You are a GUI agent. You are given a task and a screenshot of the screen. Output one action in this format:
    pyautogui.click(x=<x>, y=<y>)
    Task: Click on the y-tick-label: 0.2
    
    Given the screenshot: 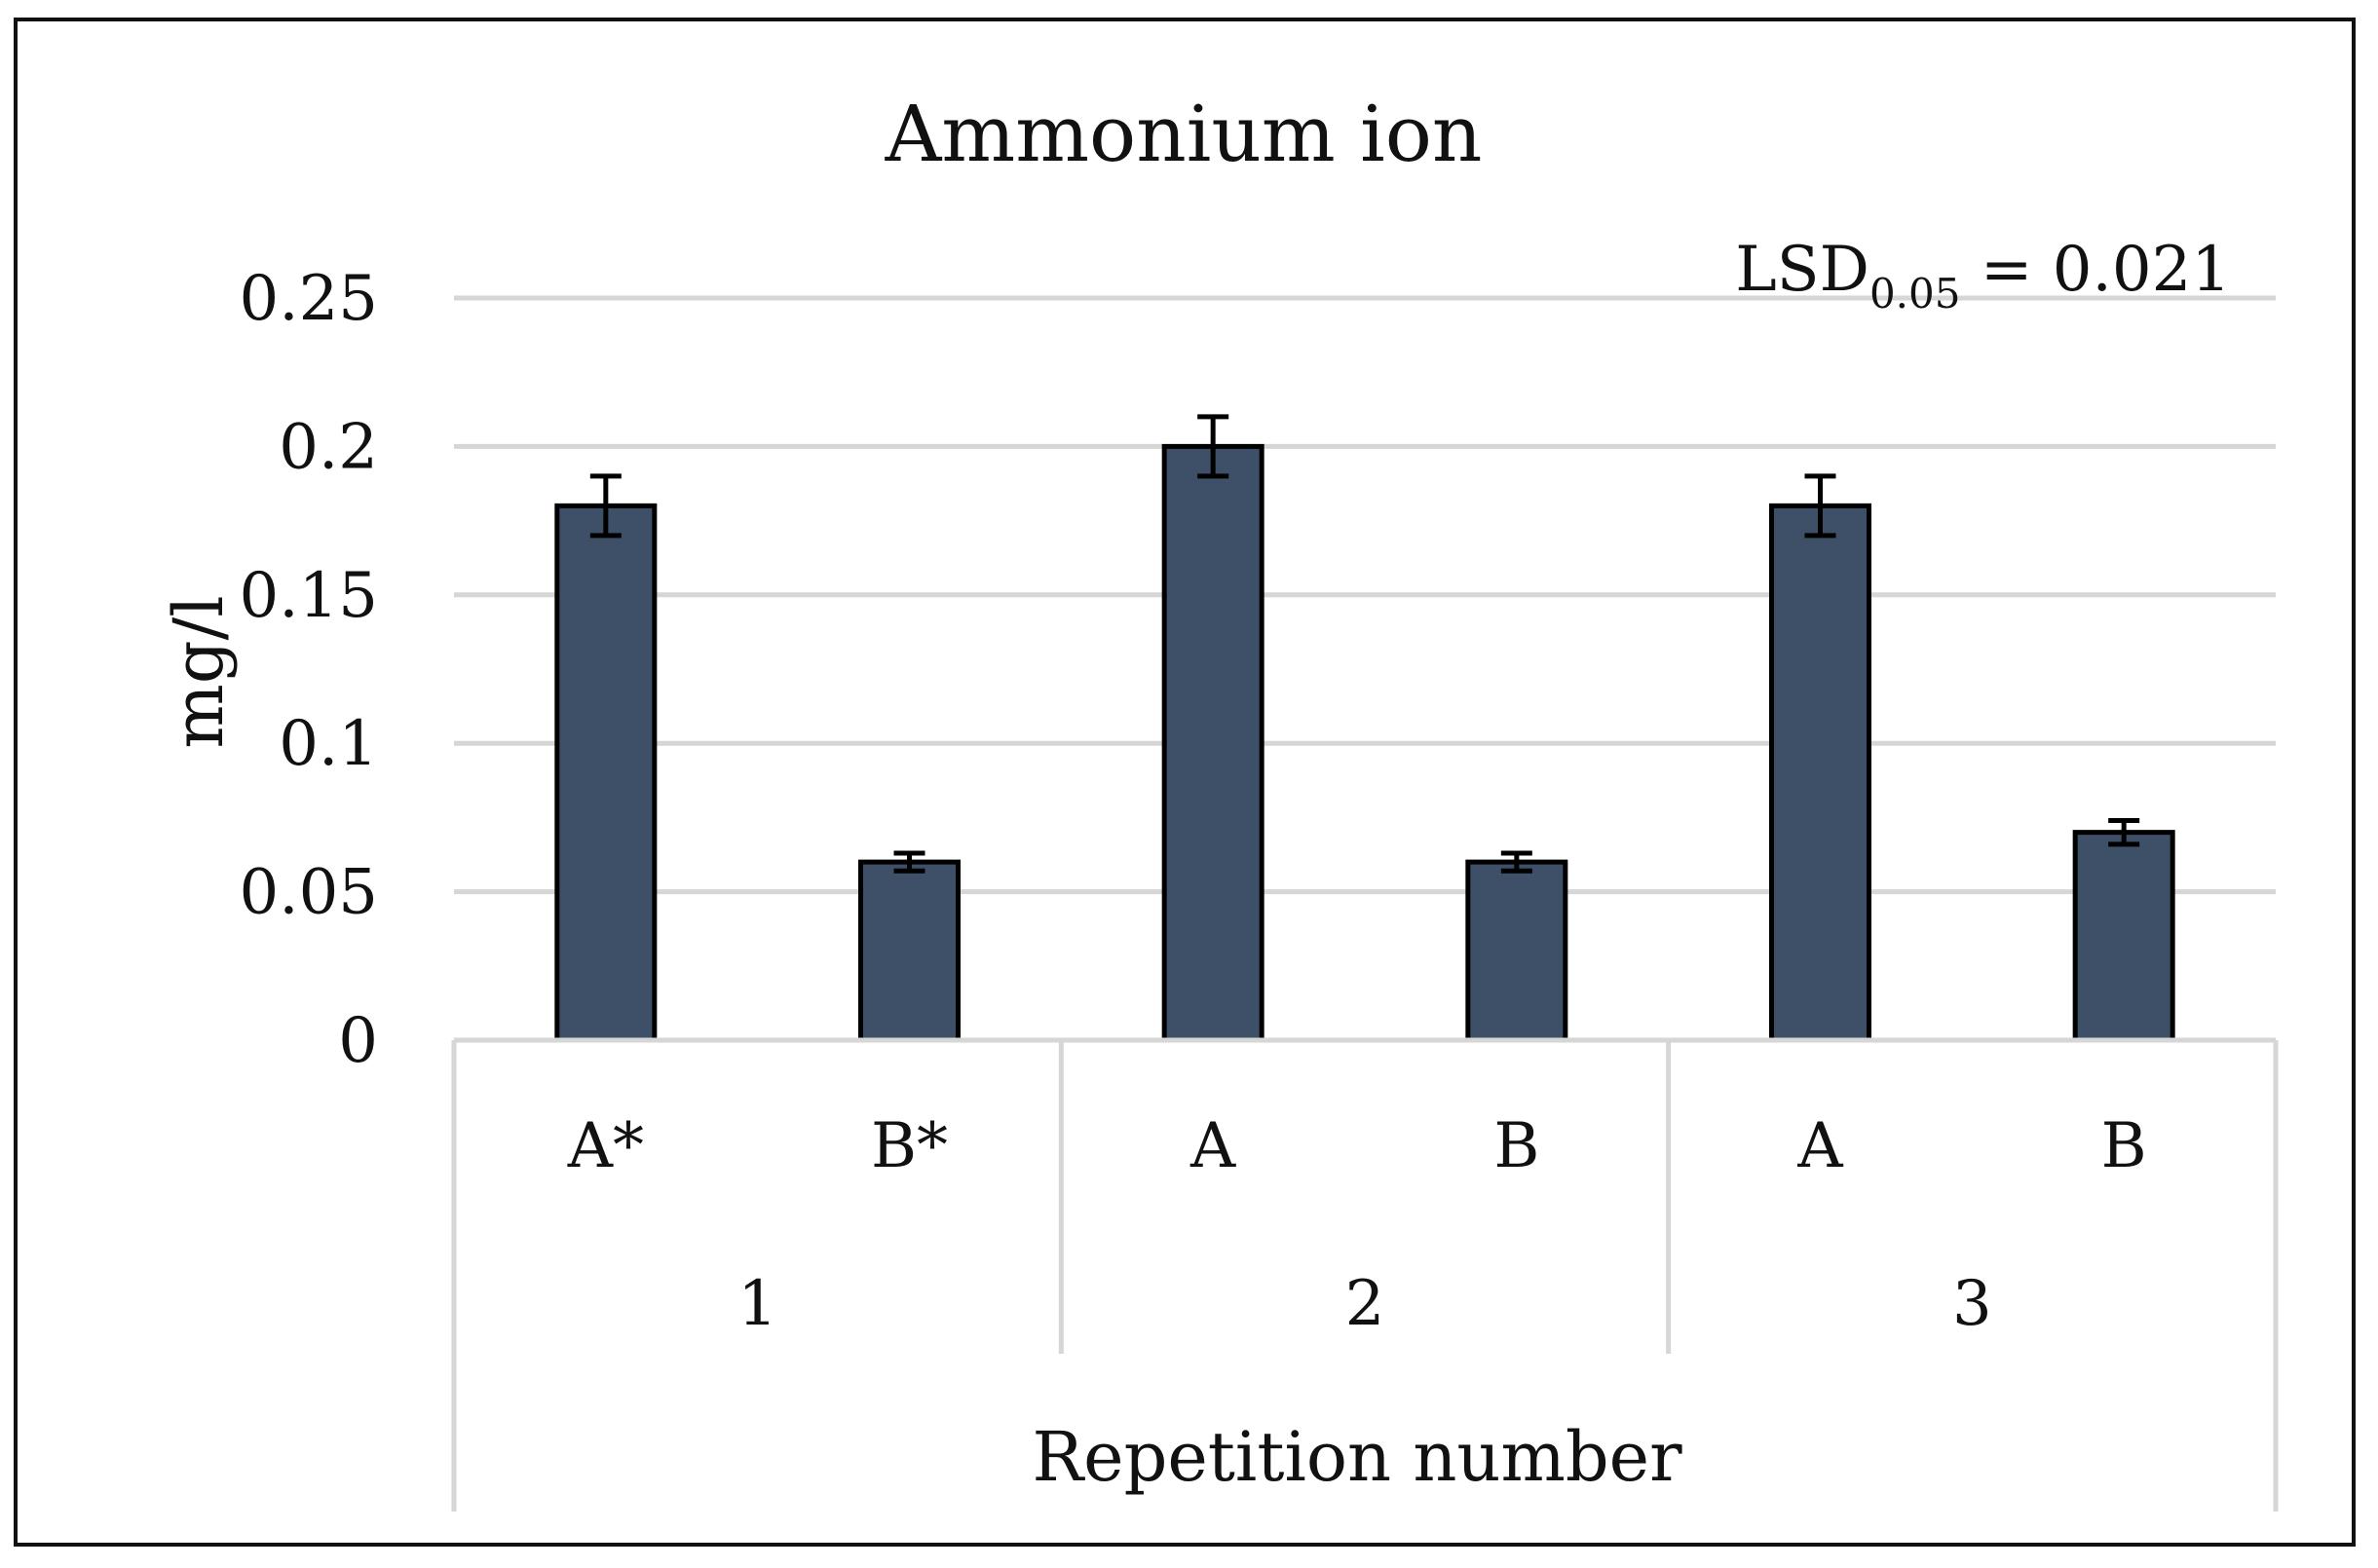 What is the action you would take?
    pyautogui.click(x=328, y=447)
    